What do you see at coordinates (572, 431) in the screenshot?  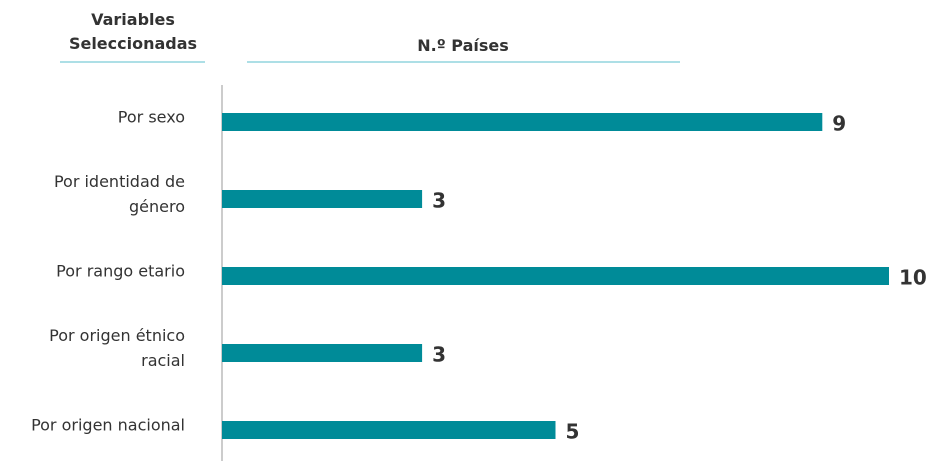 I see `value-label: 5` at bounding box center [572, 431].